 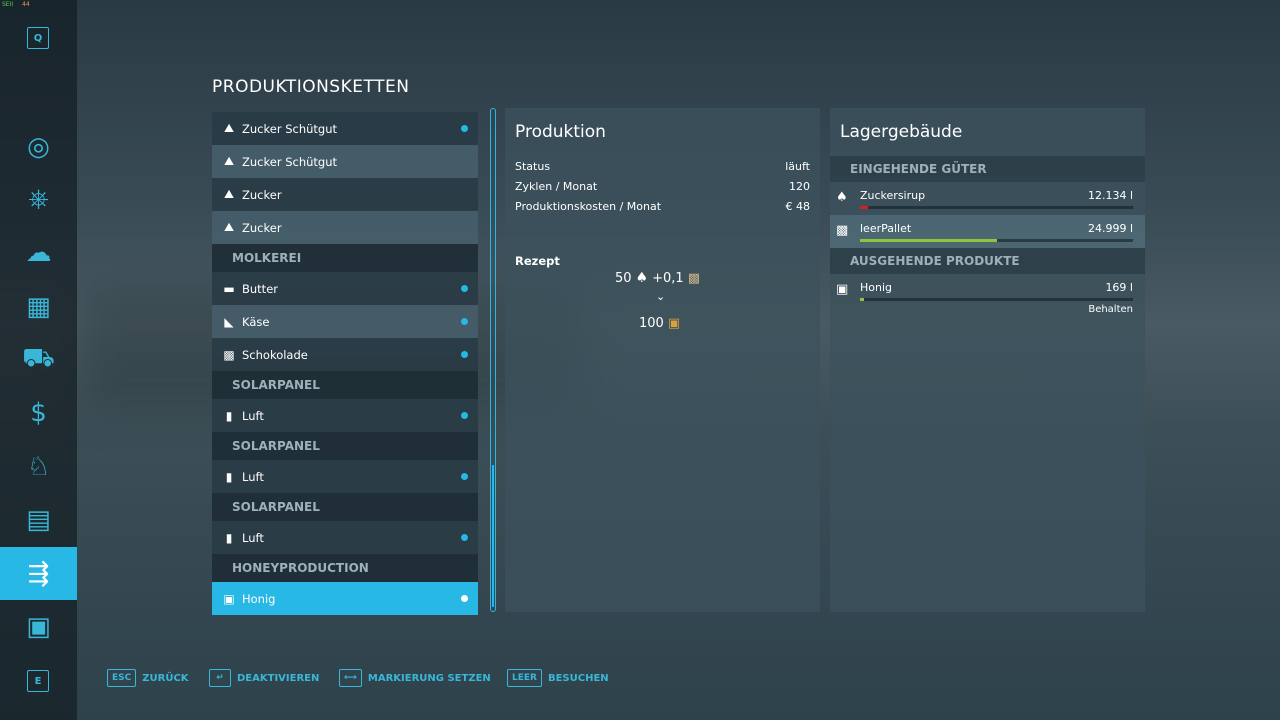 What do you see at coordinates (311, 87) in the screenshot?
I see `page-title: PRODUKTIONSKETTEN` at bounding box center [311, 87].